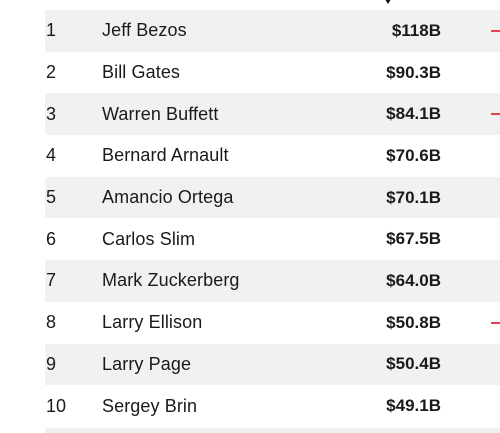 This screenshot has height=433, width=500. What do you see at coordinates (51, 155) in the screenshot?
I see `rank-cell: 4` at bounding box center [51, 155].